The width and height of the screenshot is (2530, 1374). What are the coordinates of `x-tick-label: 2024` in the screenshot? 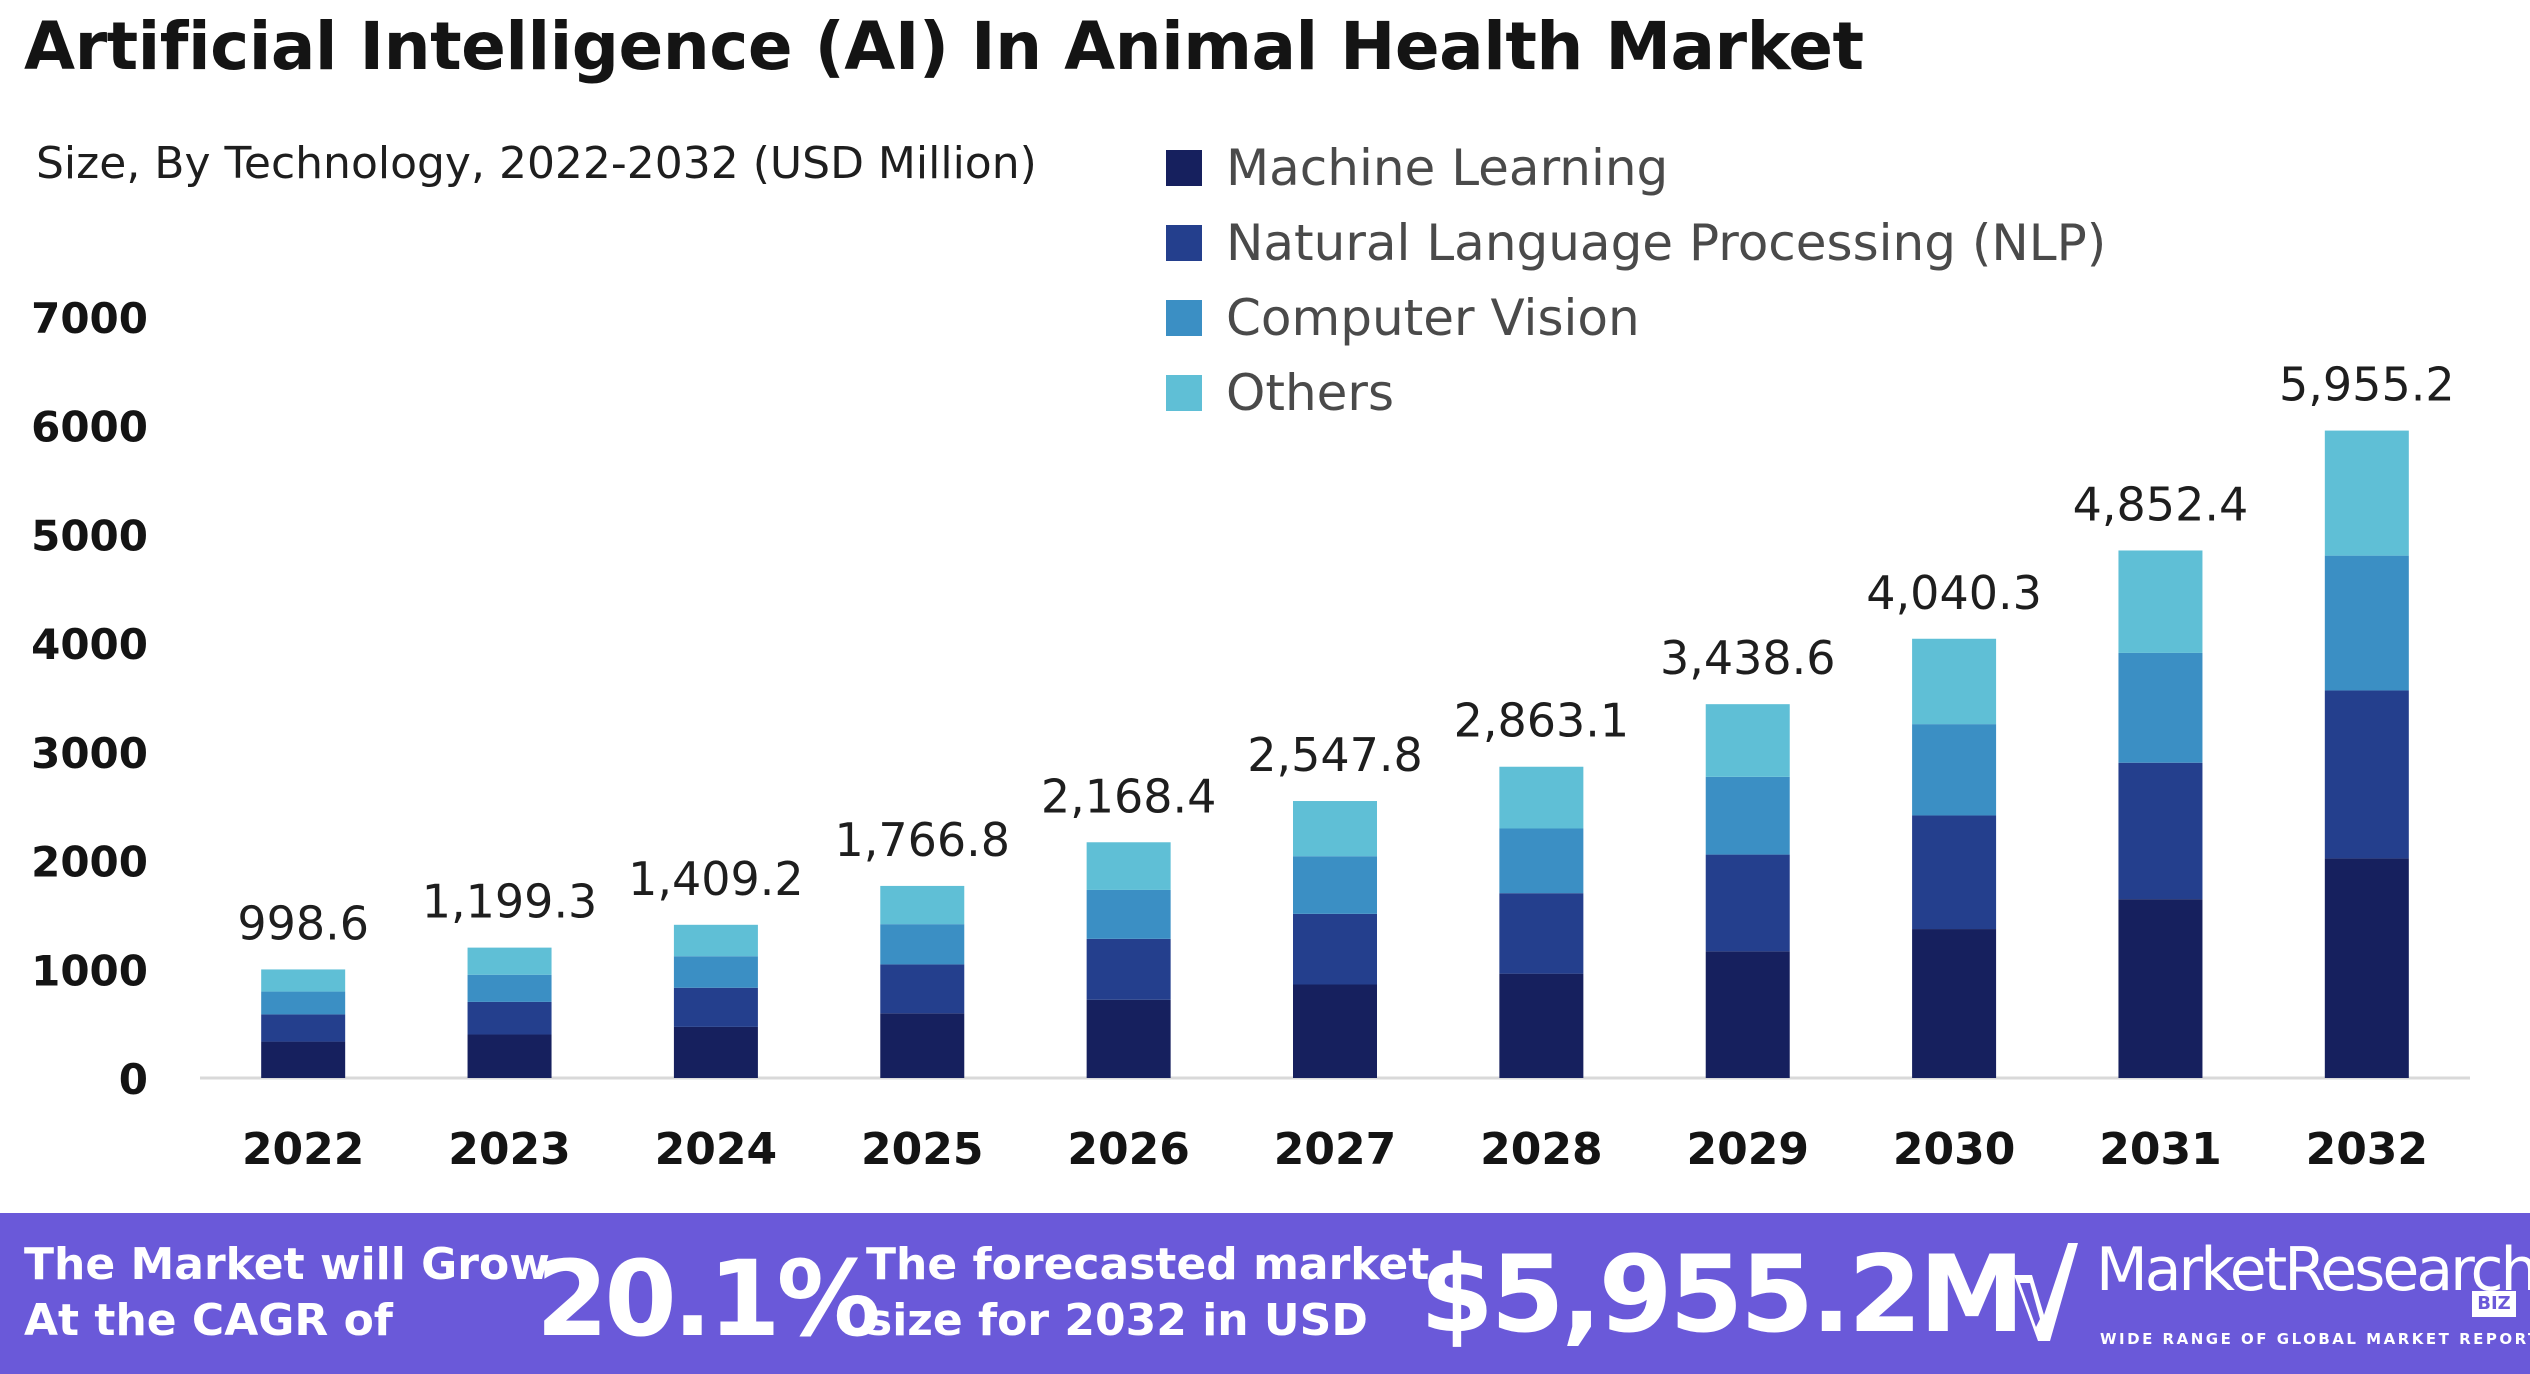 It's located at (716, 1149).